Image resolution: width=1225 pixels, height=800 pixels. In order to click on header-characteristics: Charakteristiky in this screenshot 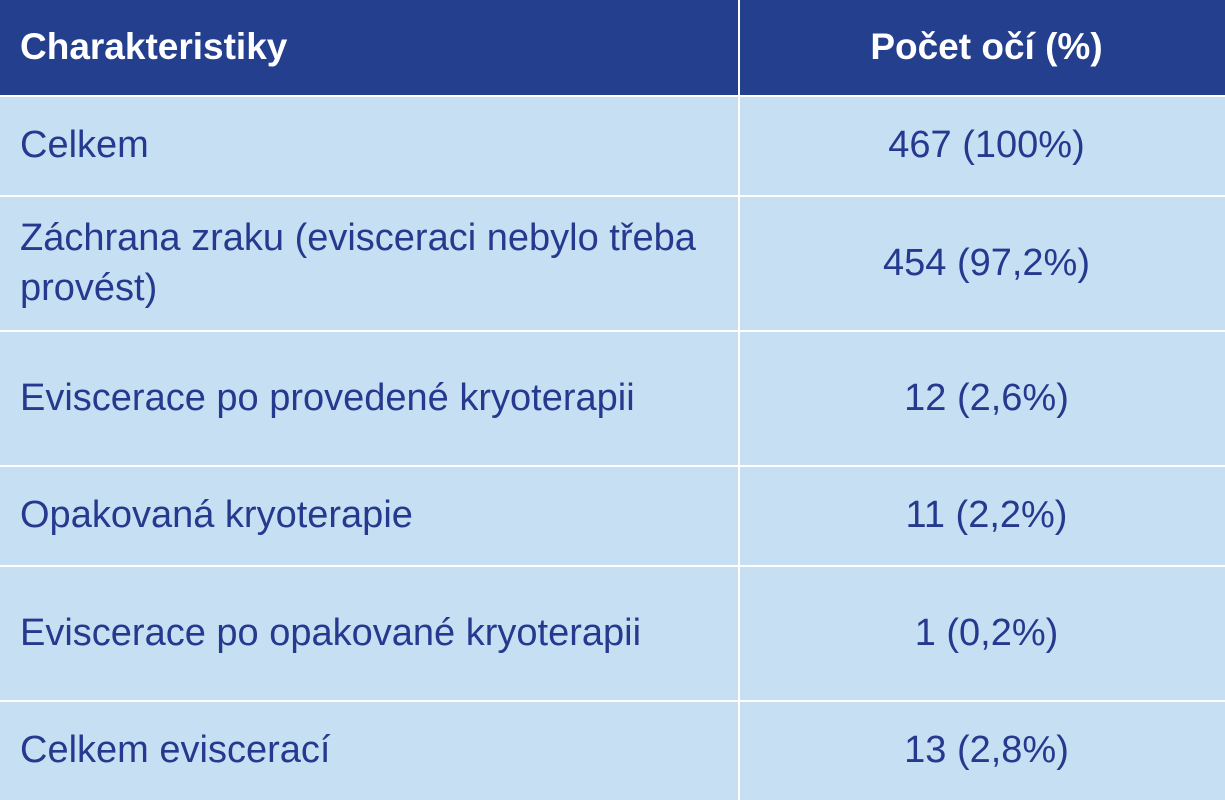, I will do `click(370, 48)`.